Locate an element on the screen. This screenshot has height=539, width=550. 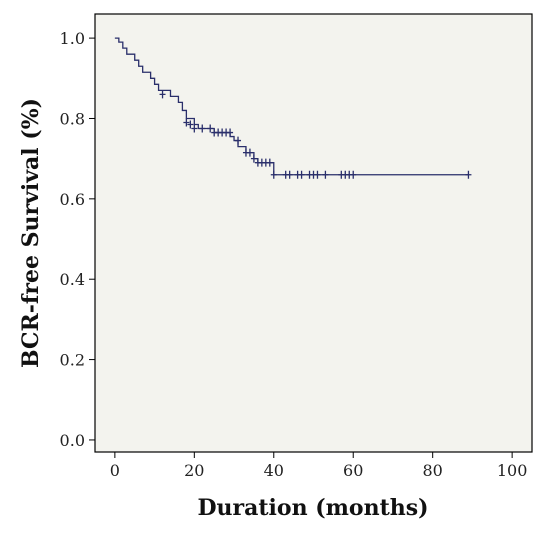
x-tick-label: 100 is located at coordinates (512, 470).